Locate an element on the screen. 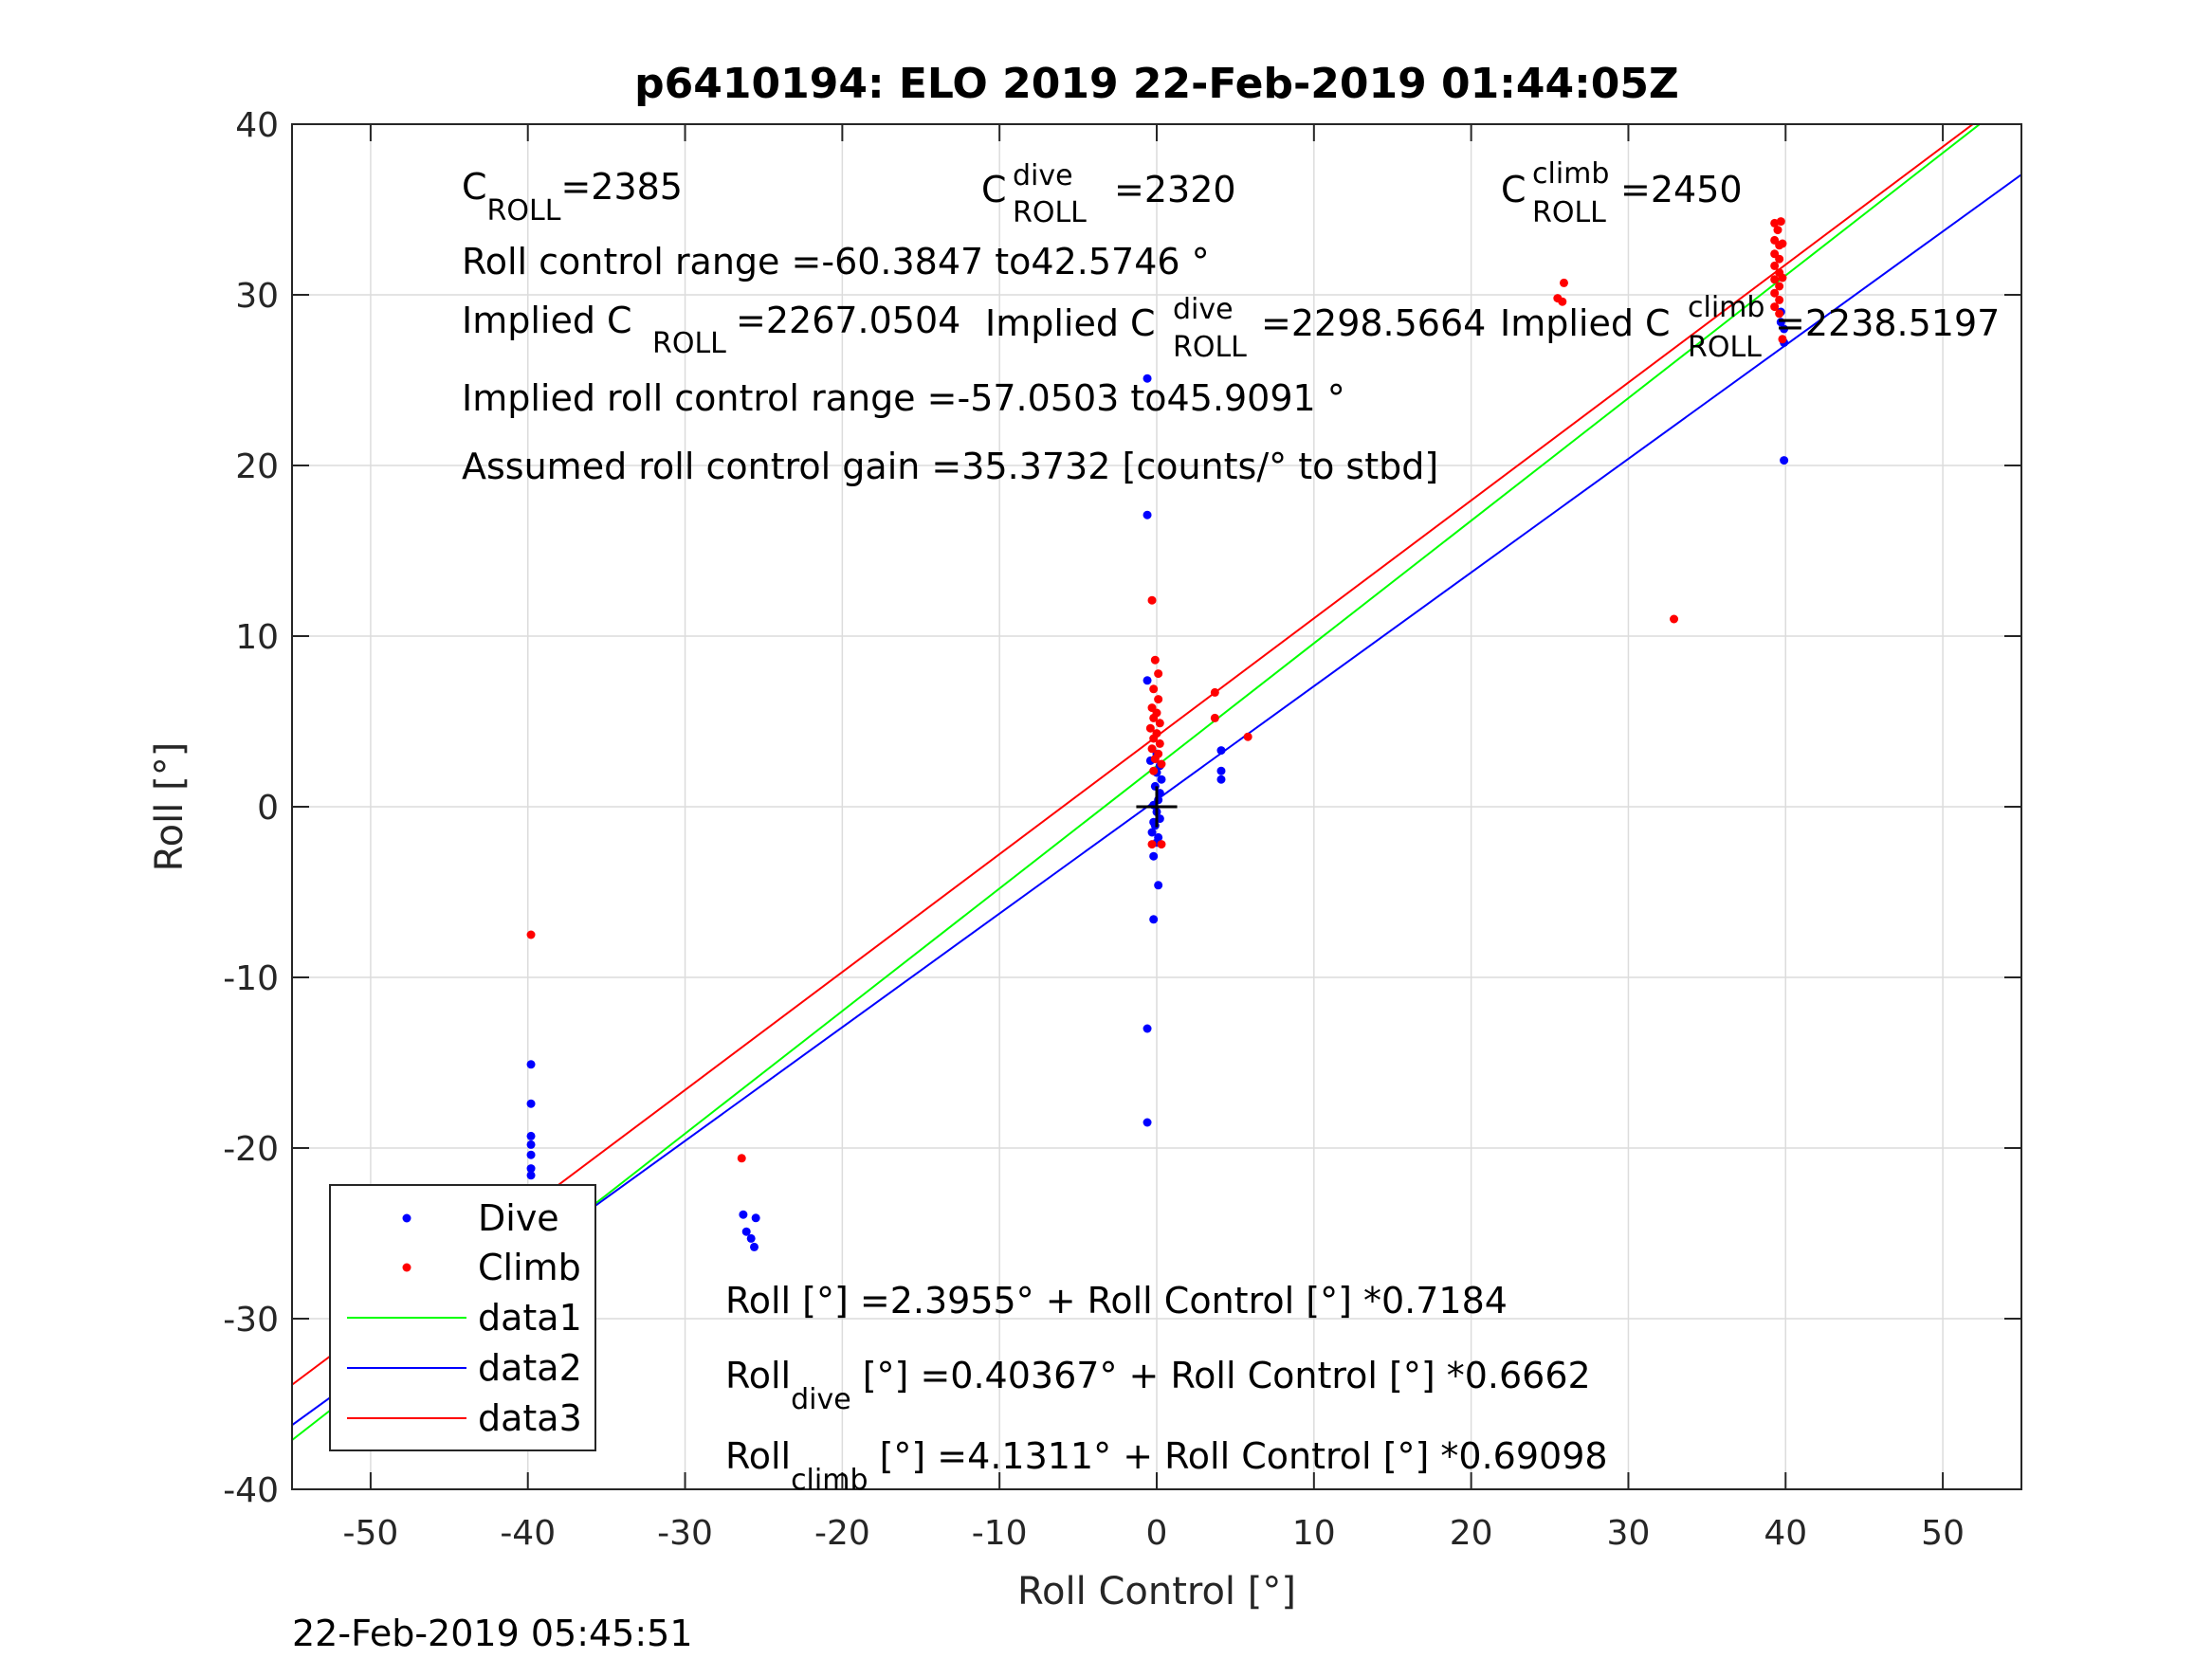  x-axis-label: Roll Control [°] is located at coordinates (1156, 1591).